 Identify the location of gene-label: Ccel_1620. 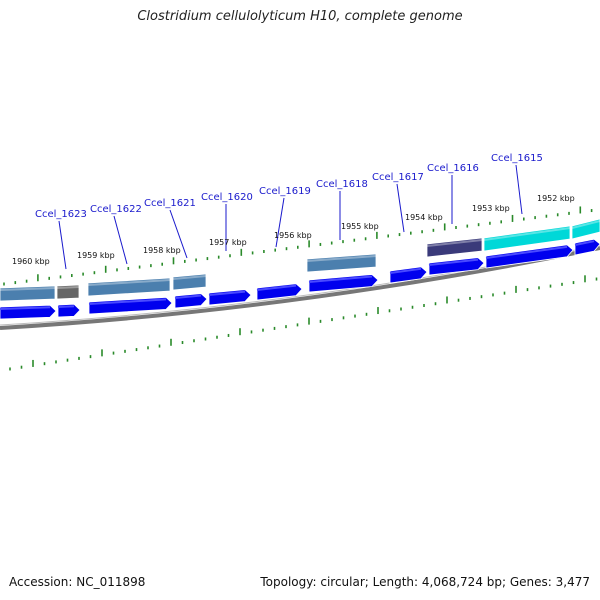
(227, 197).